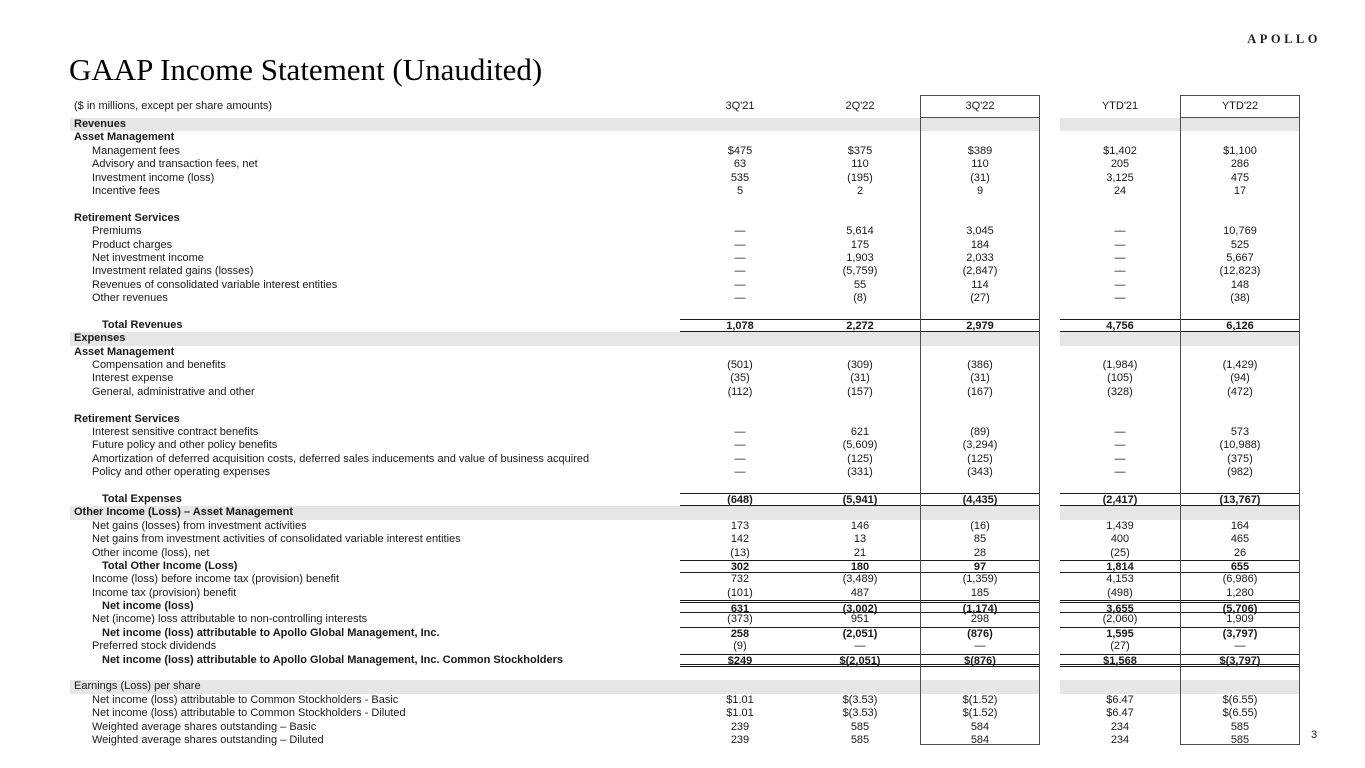 The height and width of the screenshot is (768, 1365). I want to click on value-cell: 2, so click(860, 190).